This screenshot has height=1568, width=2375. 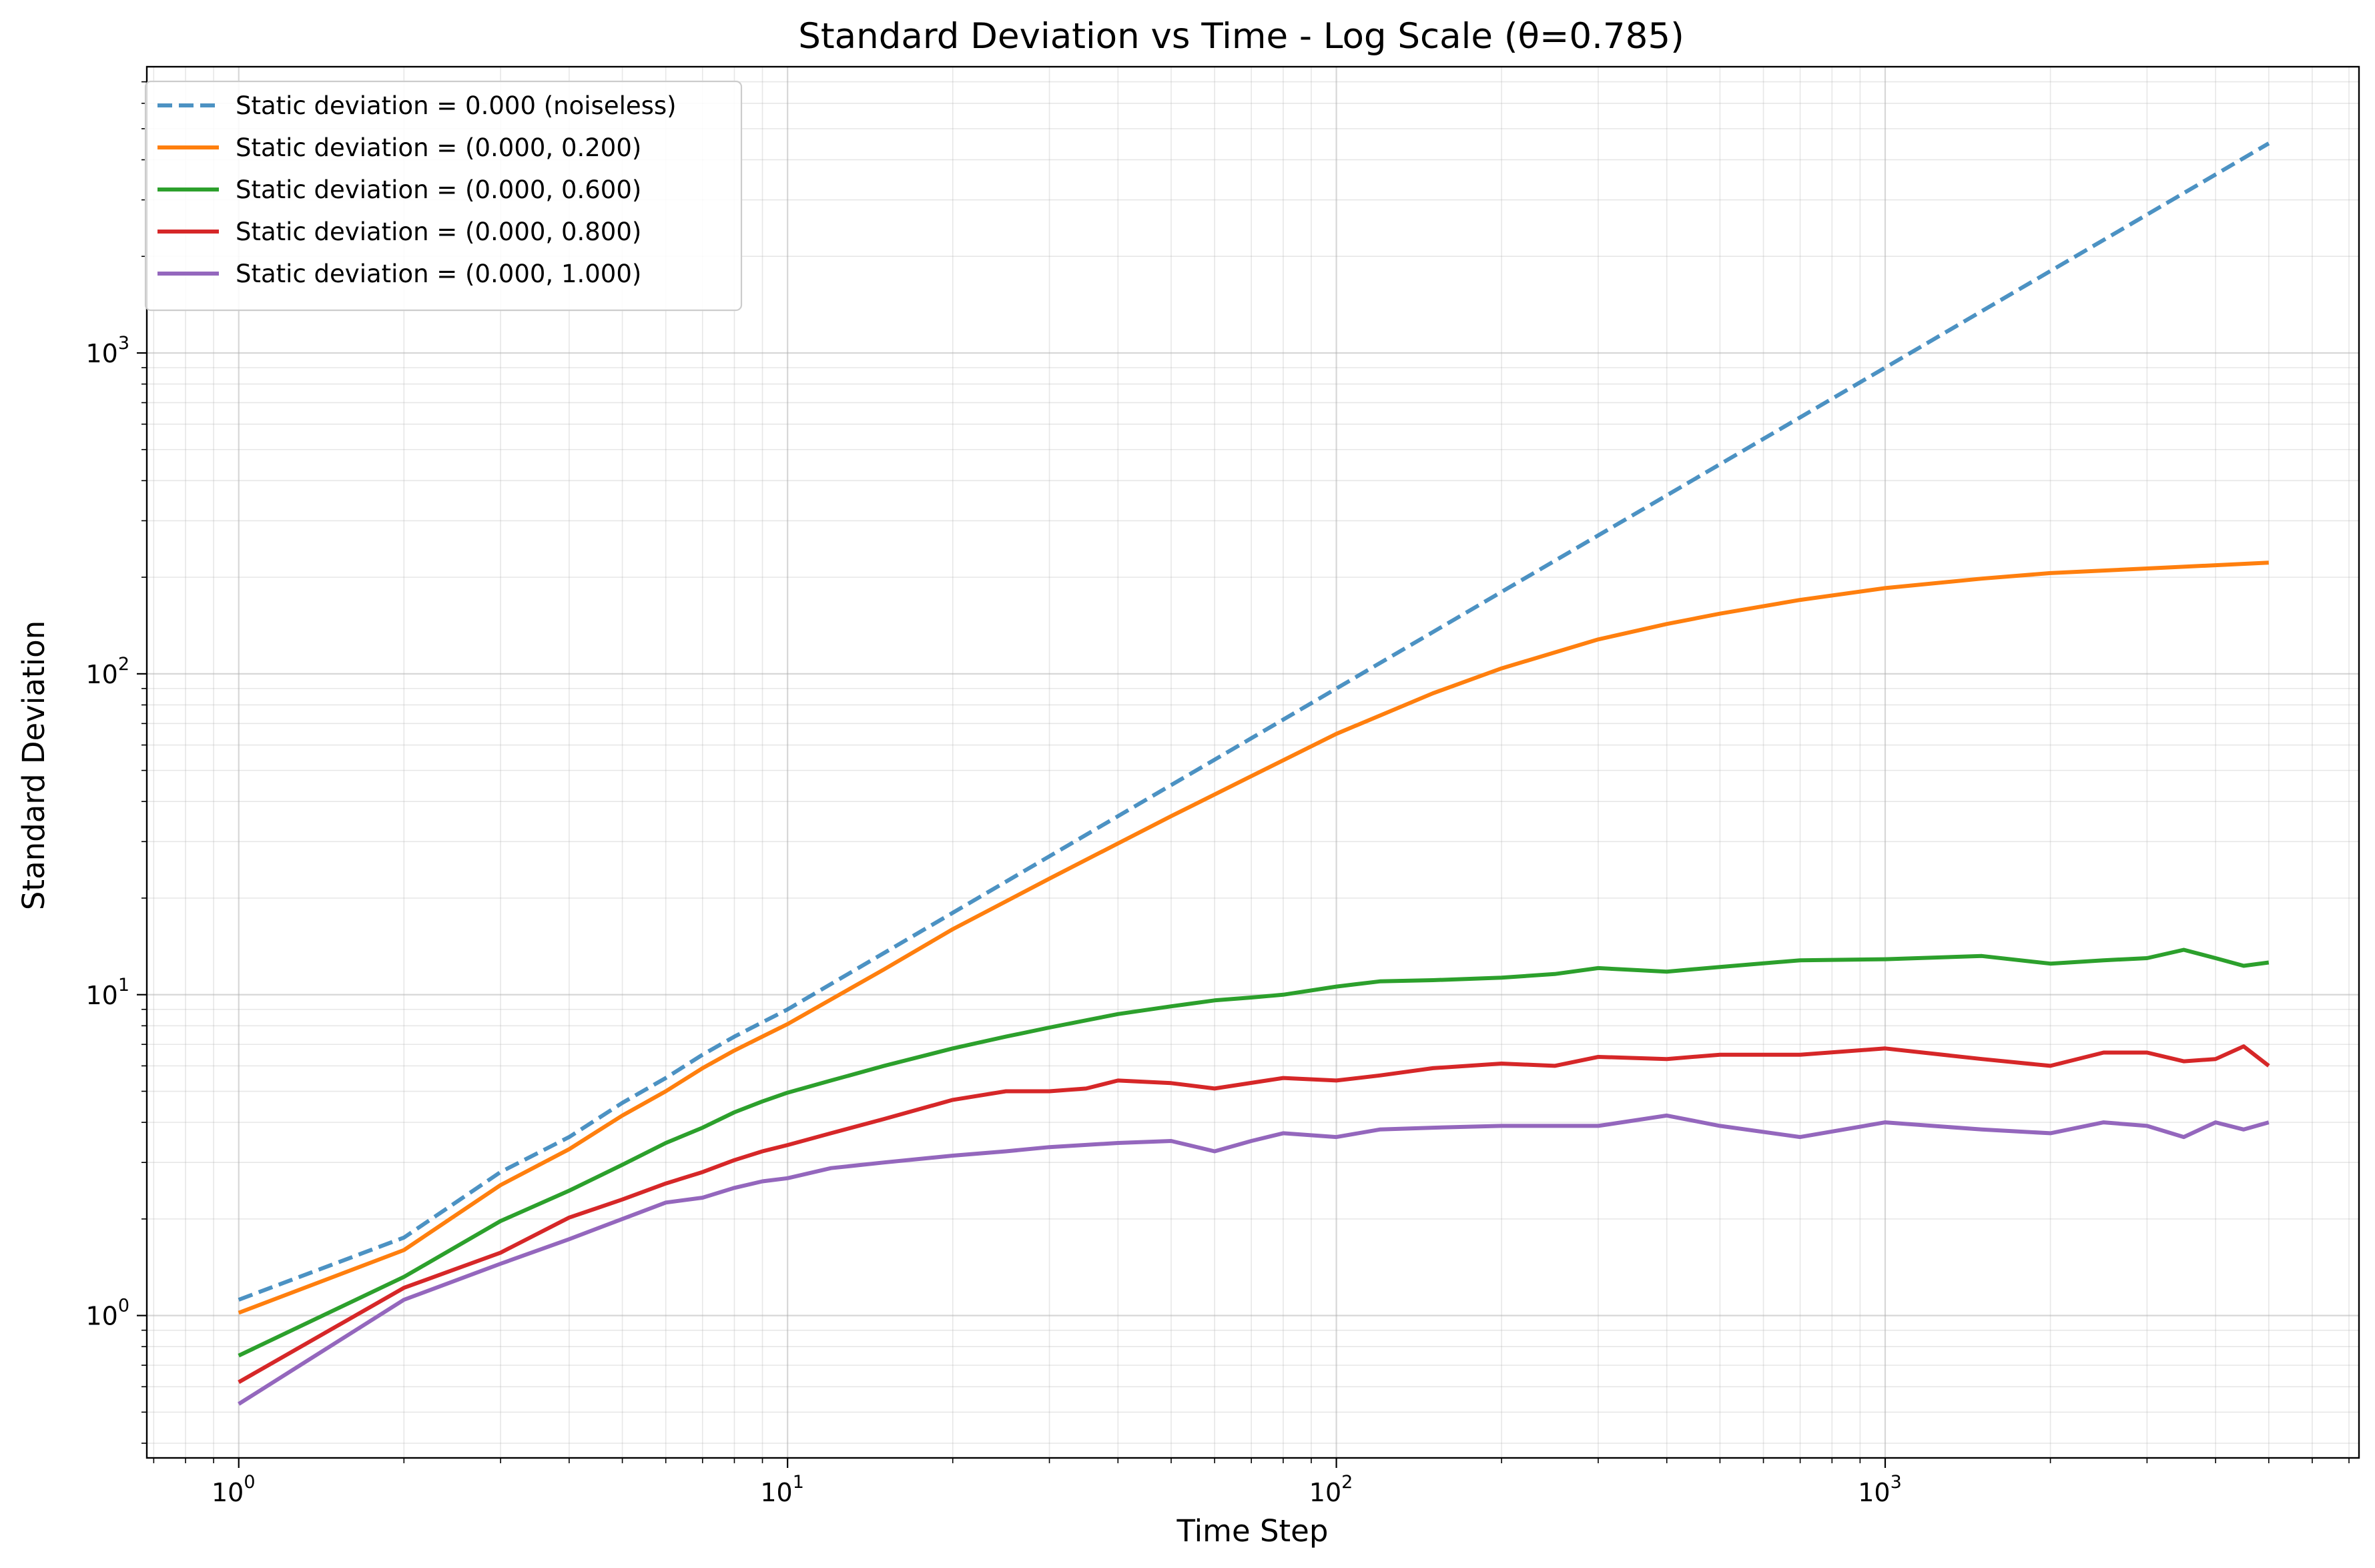 I want to click on y-tick-label: 10⁰, so click(x=107, y=1313).